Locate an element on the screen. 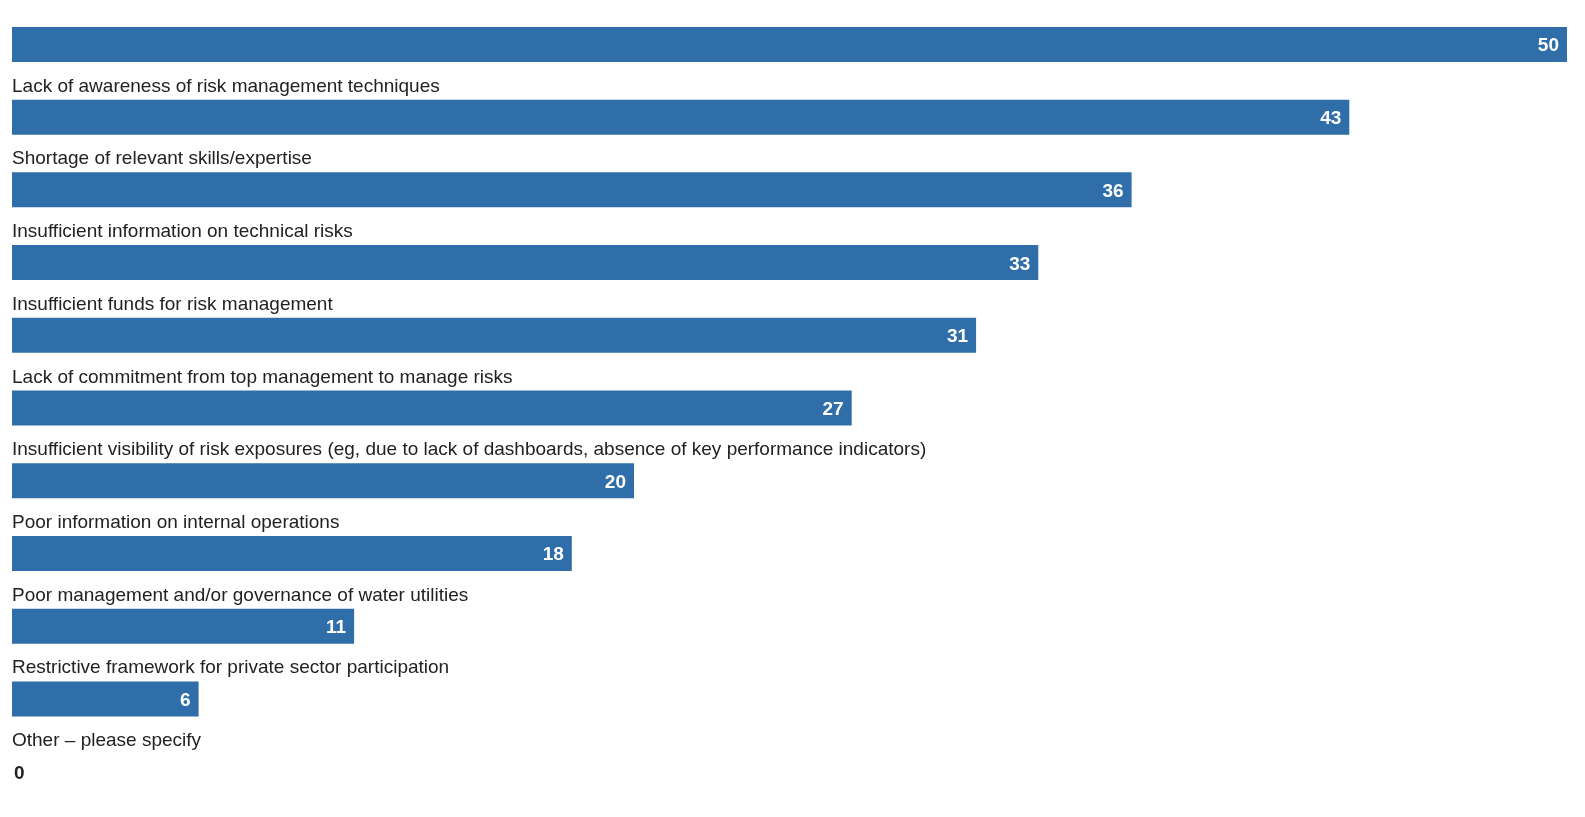  y-tick-label: Lack of awareness of risk management techniques is located at coordinates (226, 85).